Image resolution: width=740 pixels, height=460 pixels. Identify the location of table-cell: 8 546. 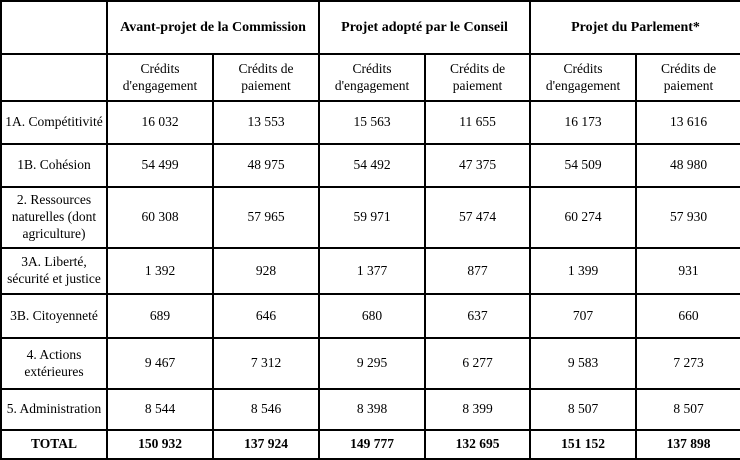
(266, 409).